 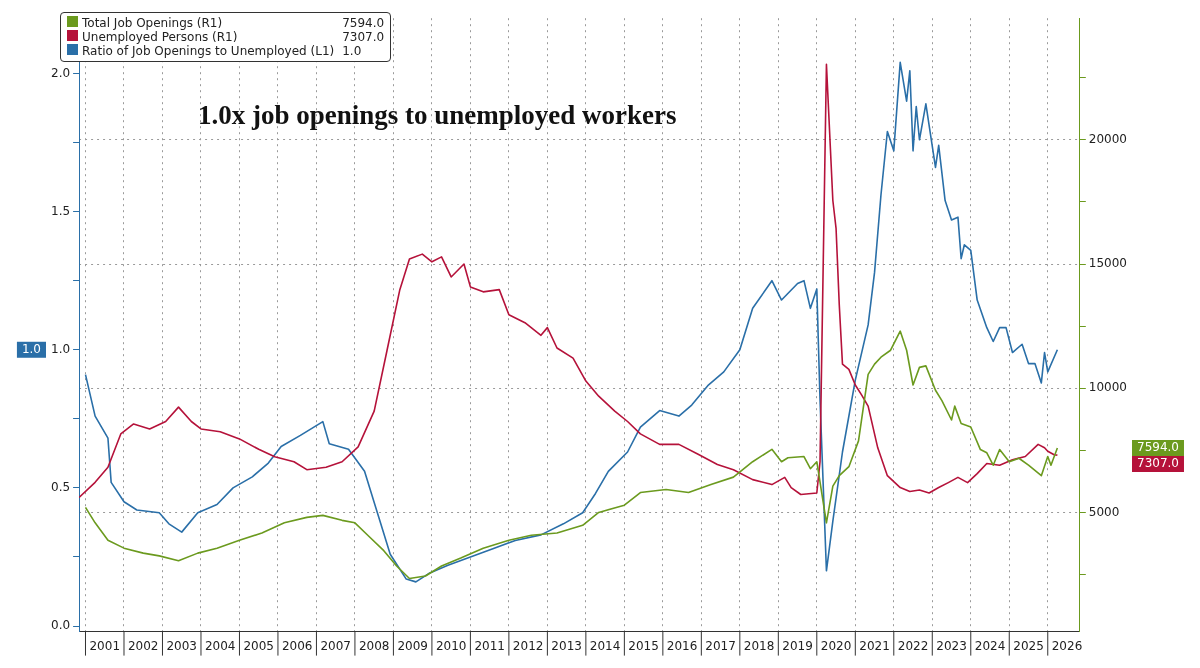 What do you see at coordinates (374, 645) in the screenshot?
I see `x-tick-label: 2008` at bounding box center [374, 645].